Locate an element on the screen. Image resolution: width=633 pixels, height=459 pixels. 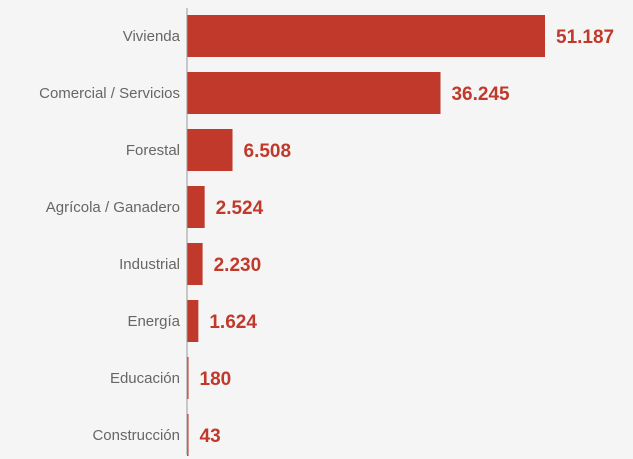
value-label-0: 51.187 is located at coordinates (585, 37).